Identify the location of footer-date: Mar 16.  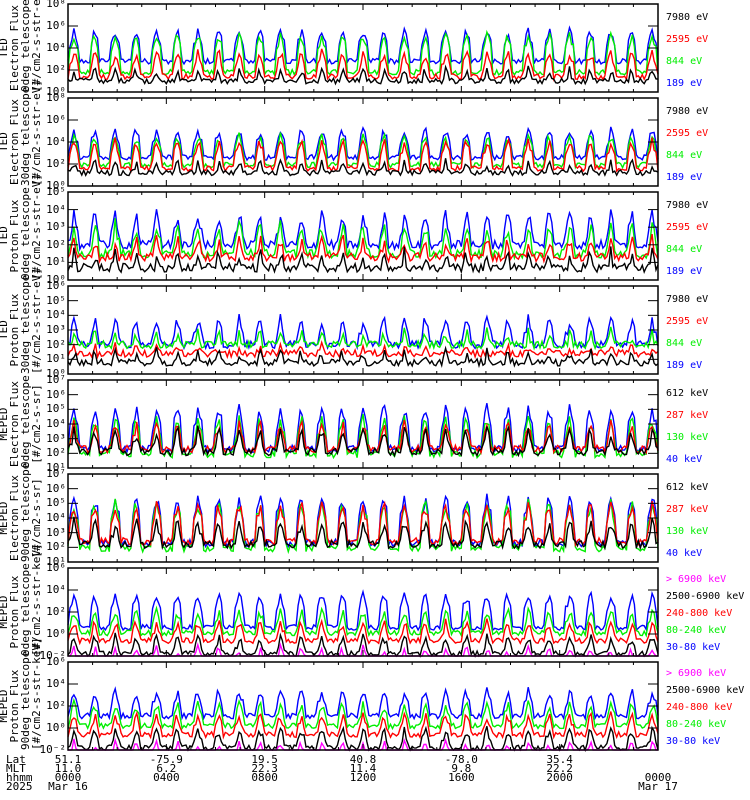
(68, 786).